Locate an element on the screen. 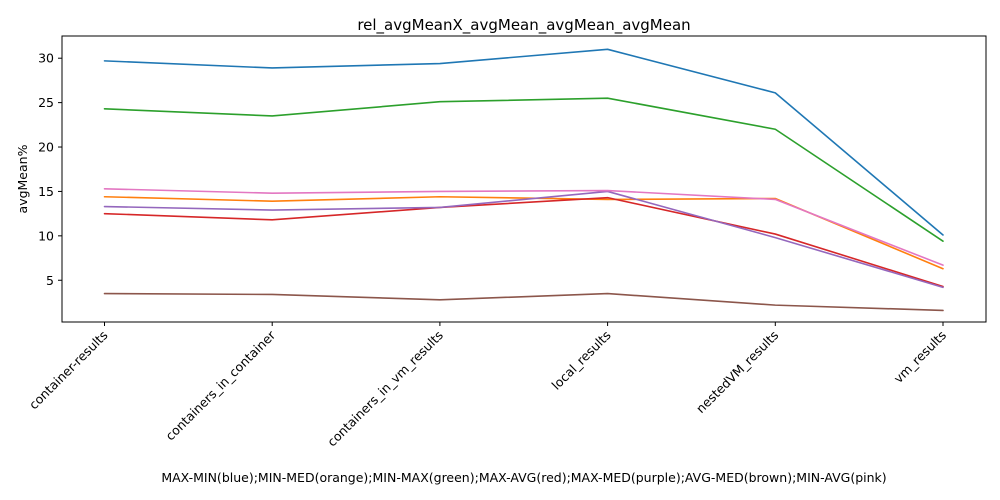 This screenshot has width=1000, height=500. y-tick-label: 5 is located at coordinates (50, 280).